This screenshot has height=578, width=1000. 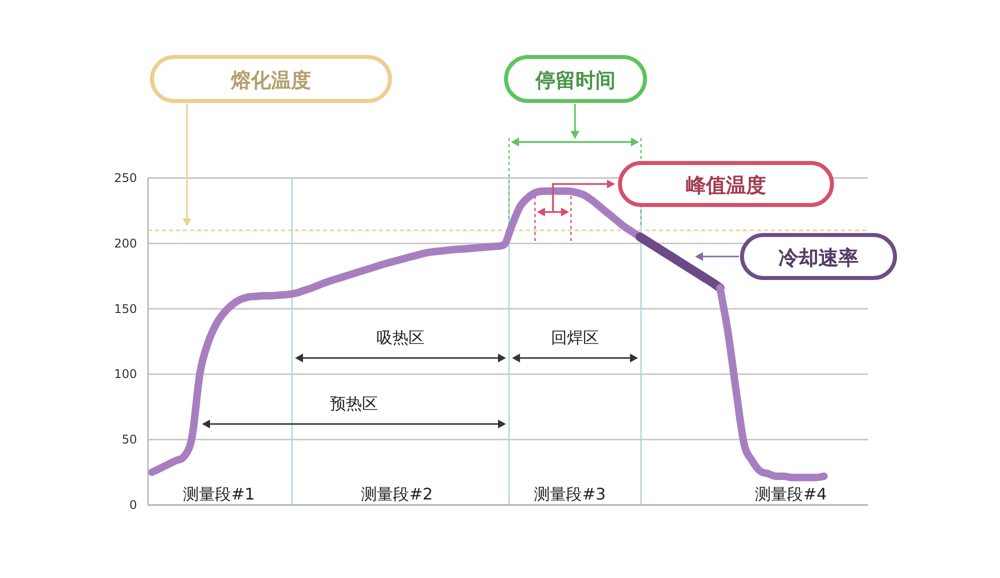 I want to click on text: 停留时间, so click(x=575, y=80).